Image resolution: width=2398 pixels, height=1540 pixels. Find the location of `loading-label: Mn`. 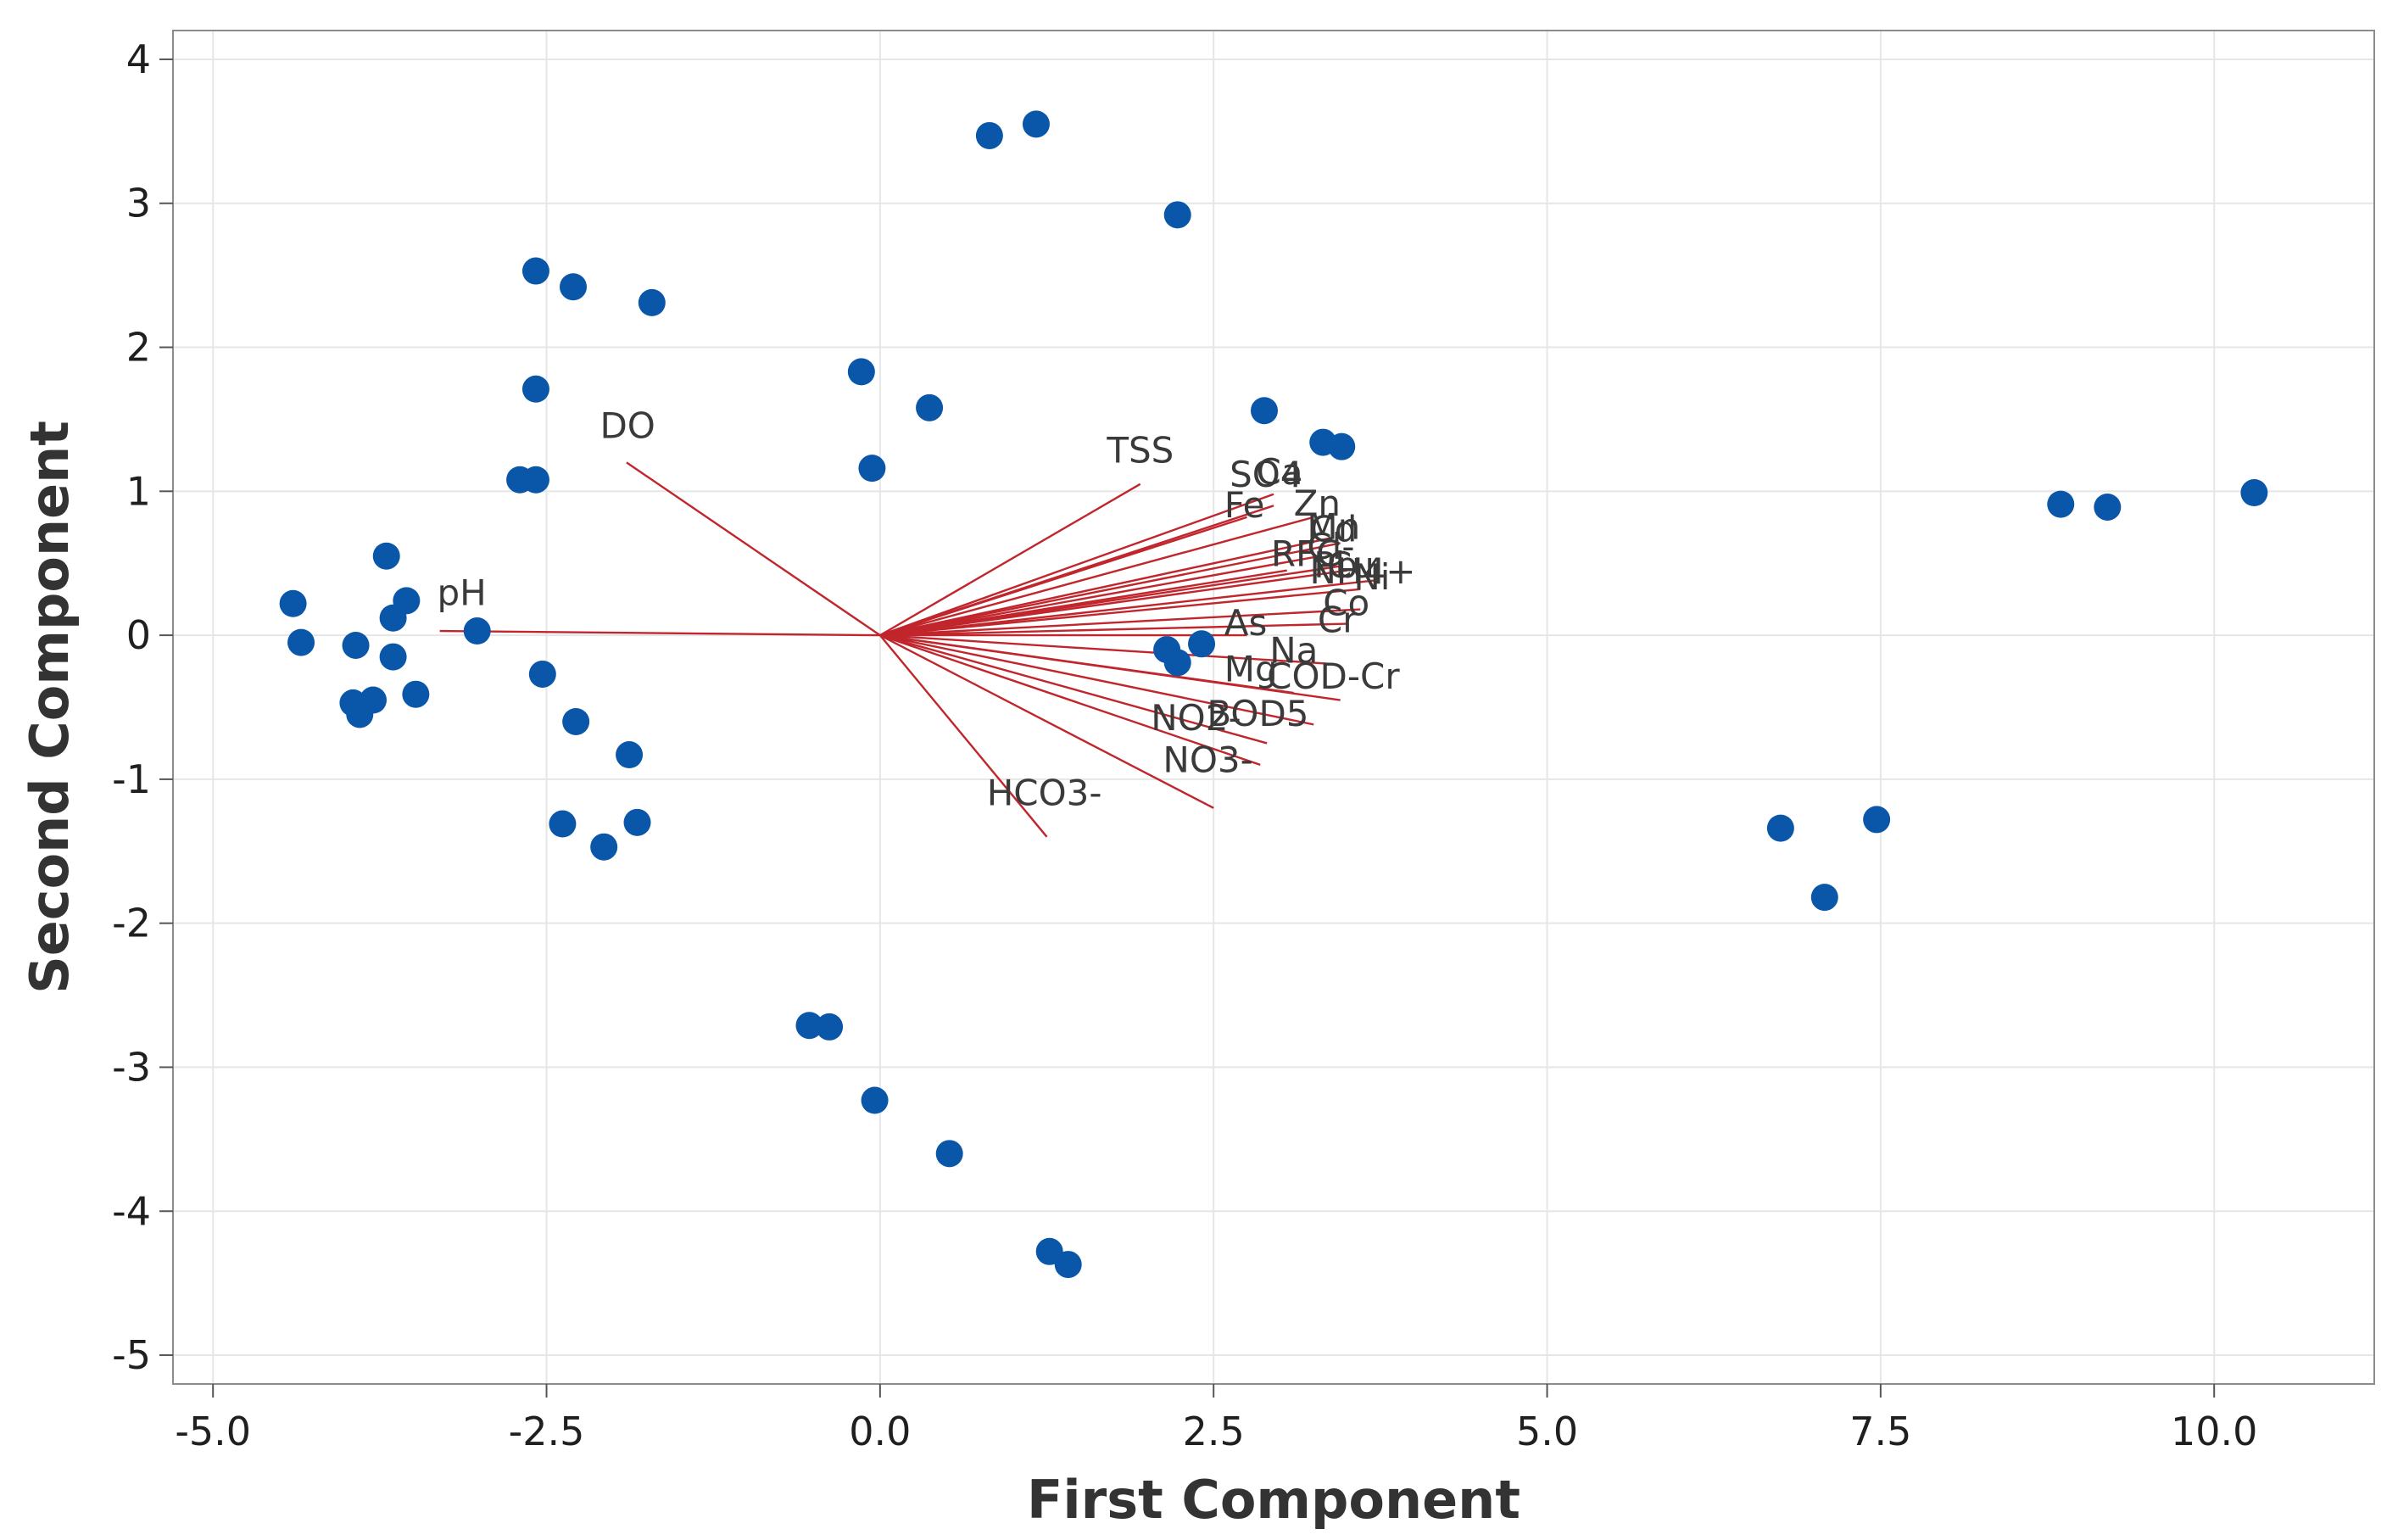

loading-label: Mn is located at coordinates (1333, 526).